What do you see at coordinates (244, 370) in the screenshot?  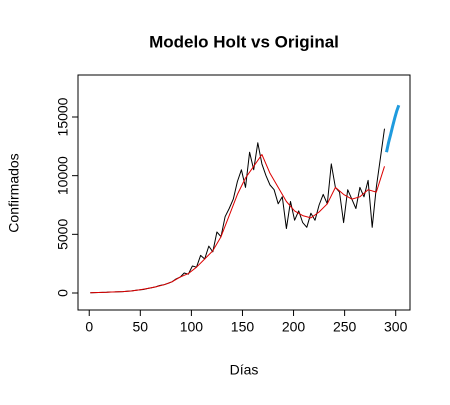 I see `x-axis-label: Días` at bounding box center [244, 370].